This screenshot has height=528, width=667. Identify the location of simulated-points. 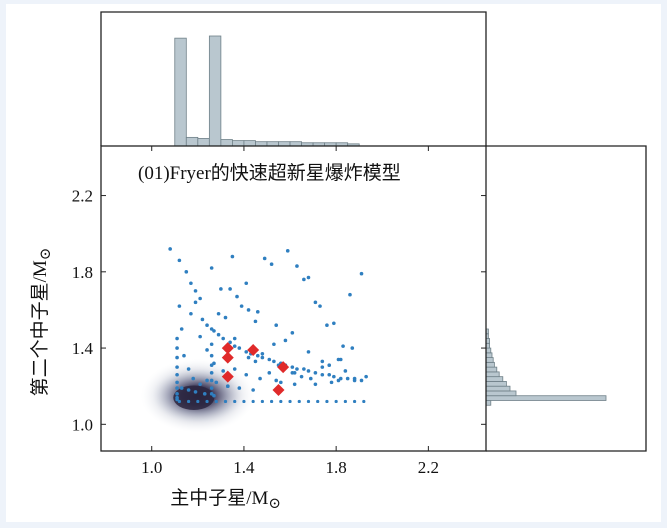
(268, 324).